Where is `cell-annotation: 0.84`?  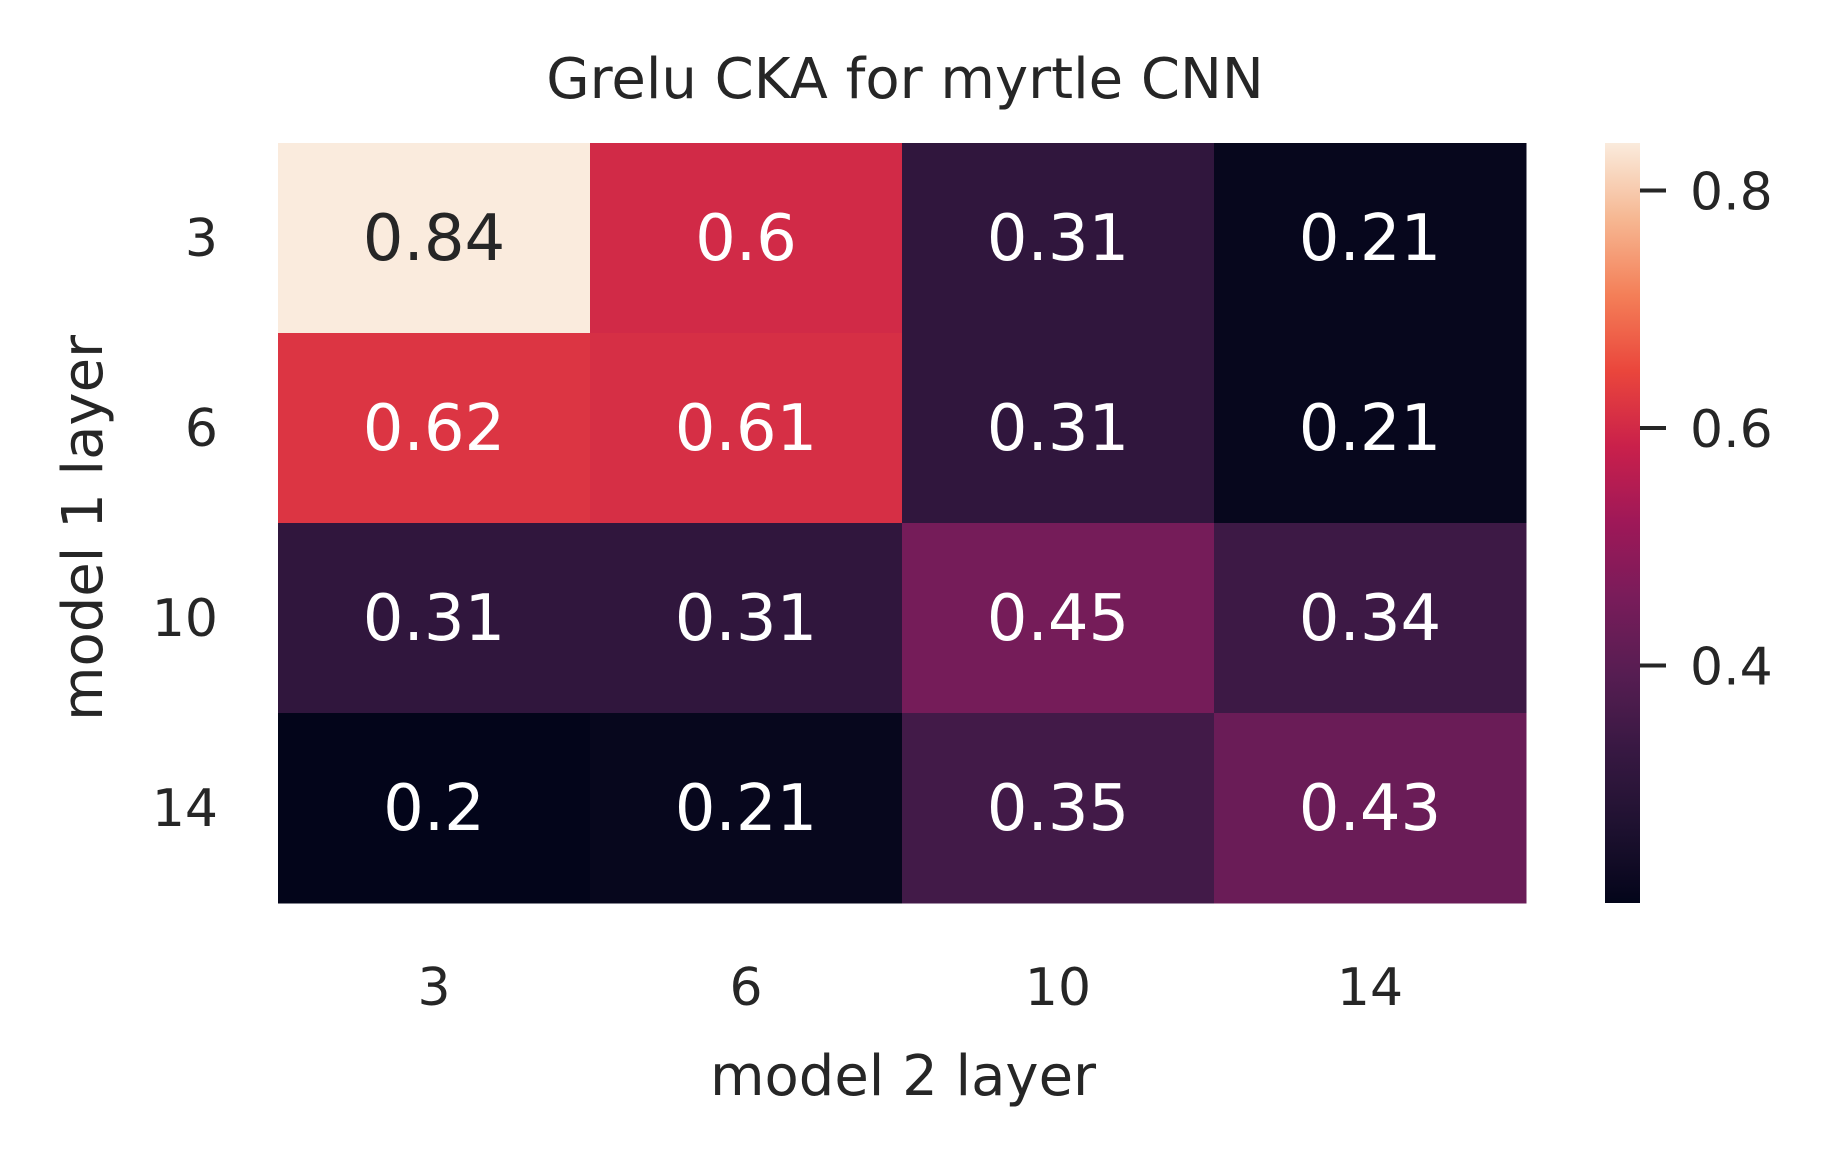 cell-annotation: 0.84 is located at coordinates (434, 239).